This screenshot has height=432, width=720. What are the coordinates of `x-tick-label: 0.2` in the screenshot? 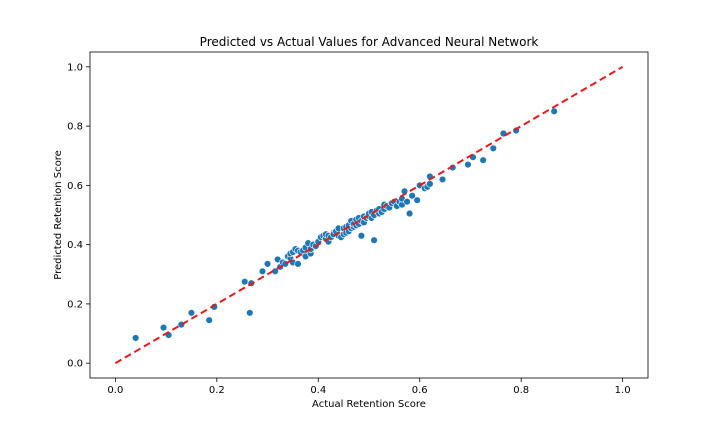 It's located at (217, 390).